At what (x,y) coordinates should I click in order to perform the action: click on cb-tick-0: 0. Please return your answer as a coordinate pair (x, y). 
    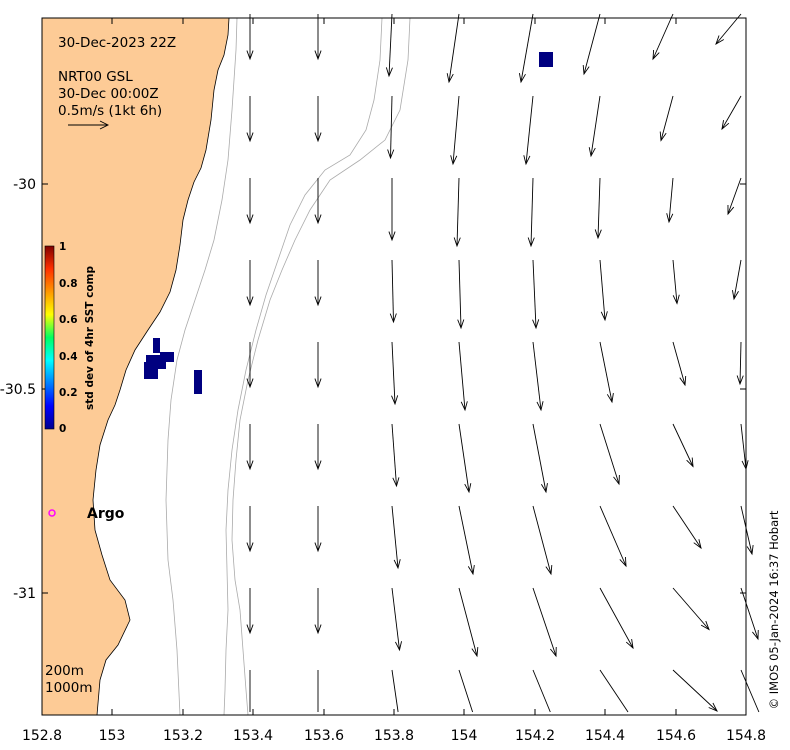
    Looking at the image, I should click on (62, 429).